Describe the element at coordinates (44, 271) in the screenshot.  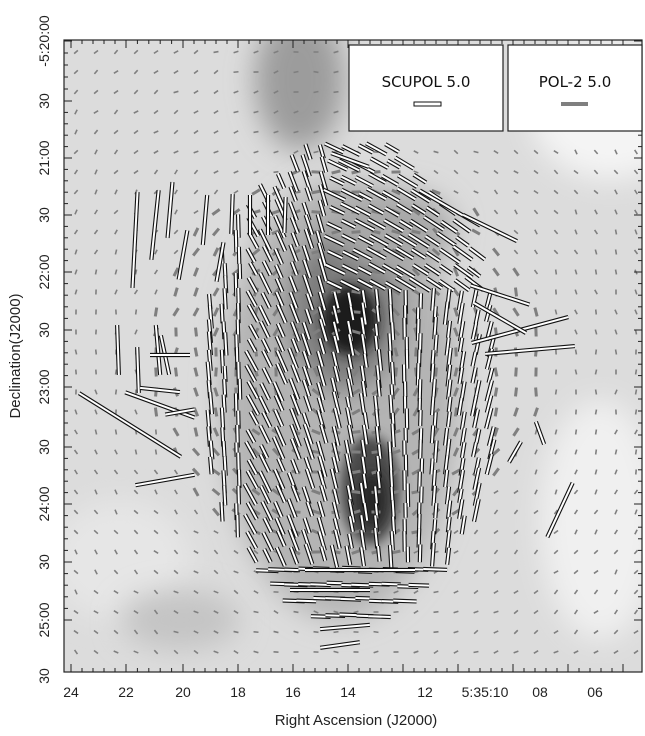
I see `y-tick-label: 22:00` at that location.